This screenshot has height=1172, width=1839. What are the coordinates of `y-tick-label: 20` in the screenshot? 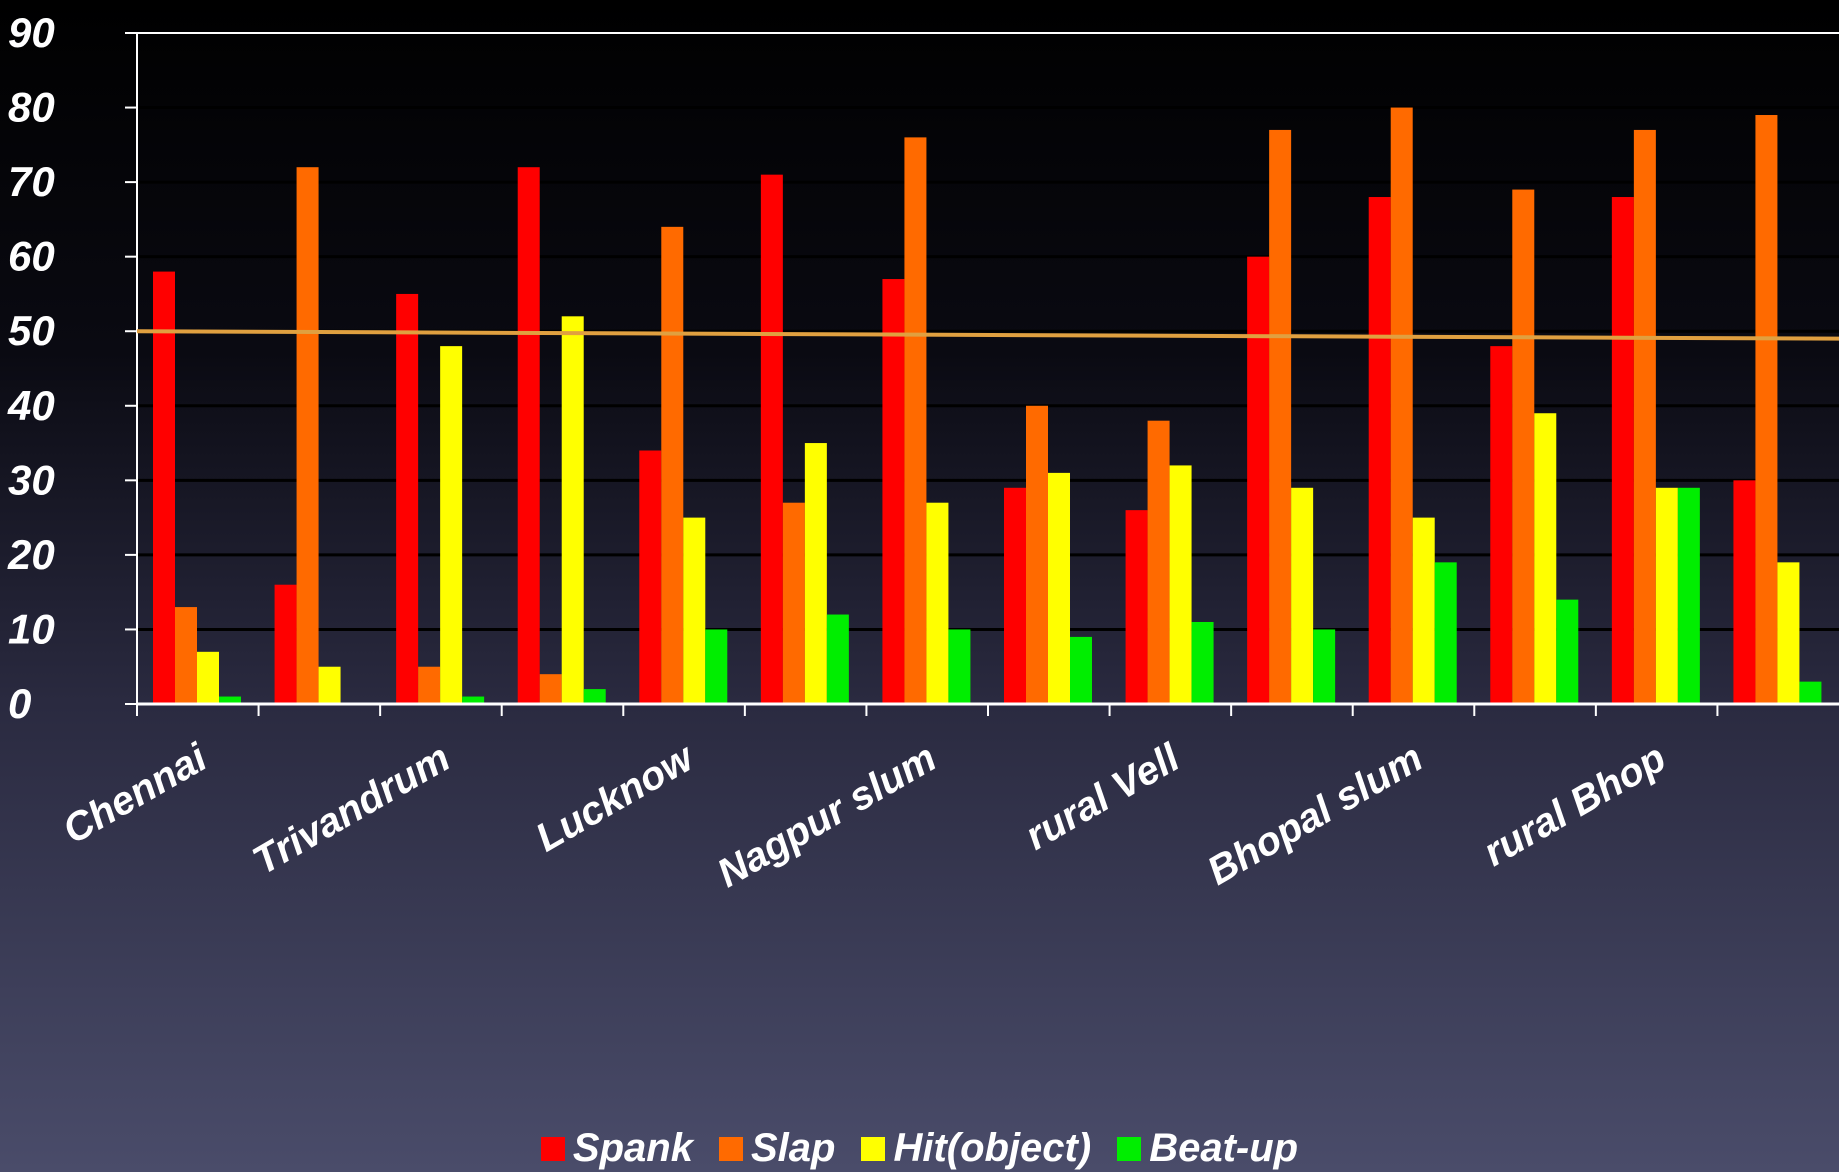 It's located at (31, 554).